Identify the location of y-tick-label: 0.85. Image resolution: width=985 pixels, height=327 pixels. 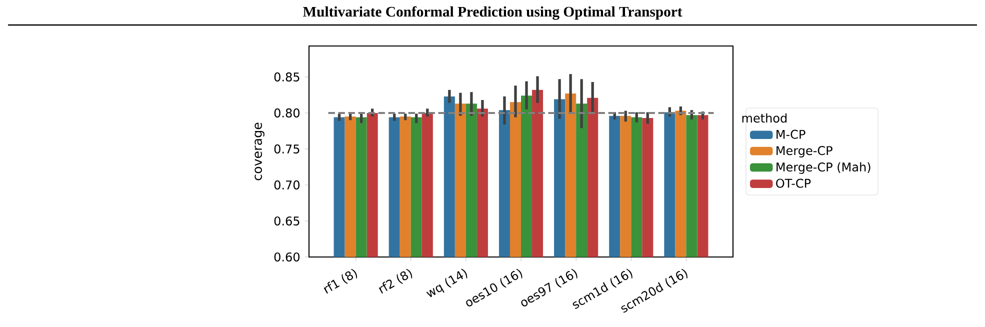
(287, 77).